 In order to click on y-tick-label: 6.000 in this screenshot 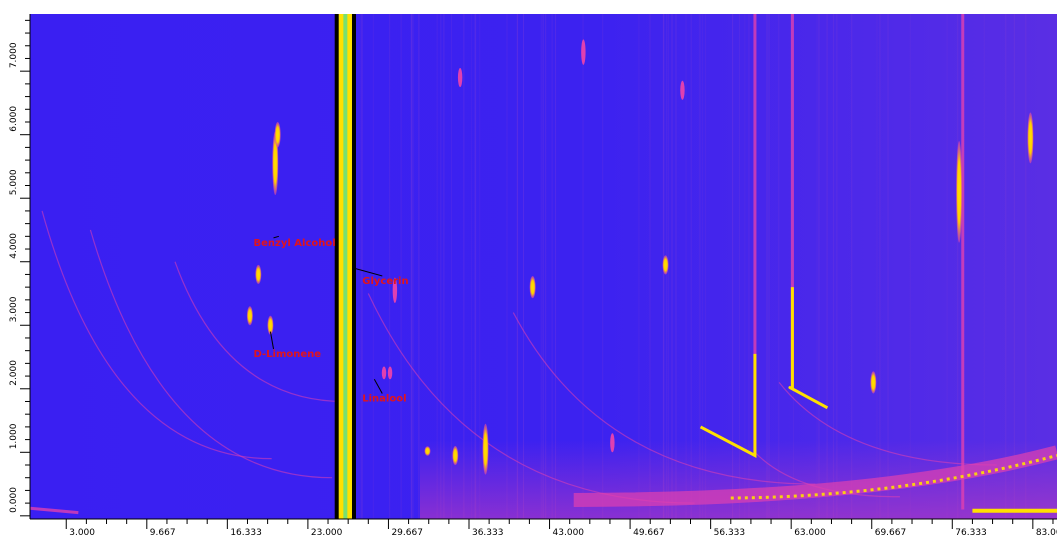, I will do `click(14, 119)`.